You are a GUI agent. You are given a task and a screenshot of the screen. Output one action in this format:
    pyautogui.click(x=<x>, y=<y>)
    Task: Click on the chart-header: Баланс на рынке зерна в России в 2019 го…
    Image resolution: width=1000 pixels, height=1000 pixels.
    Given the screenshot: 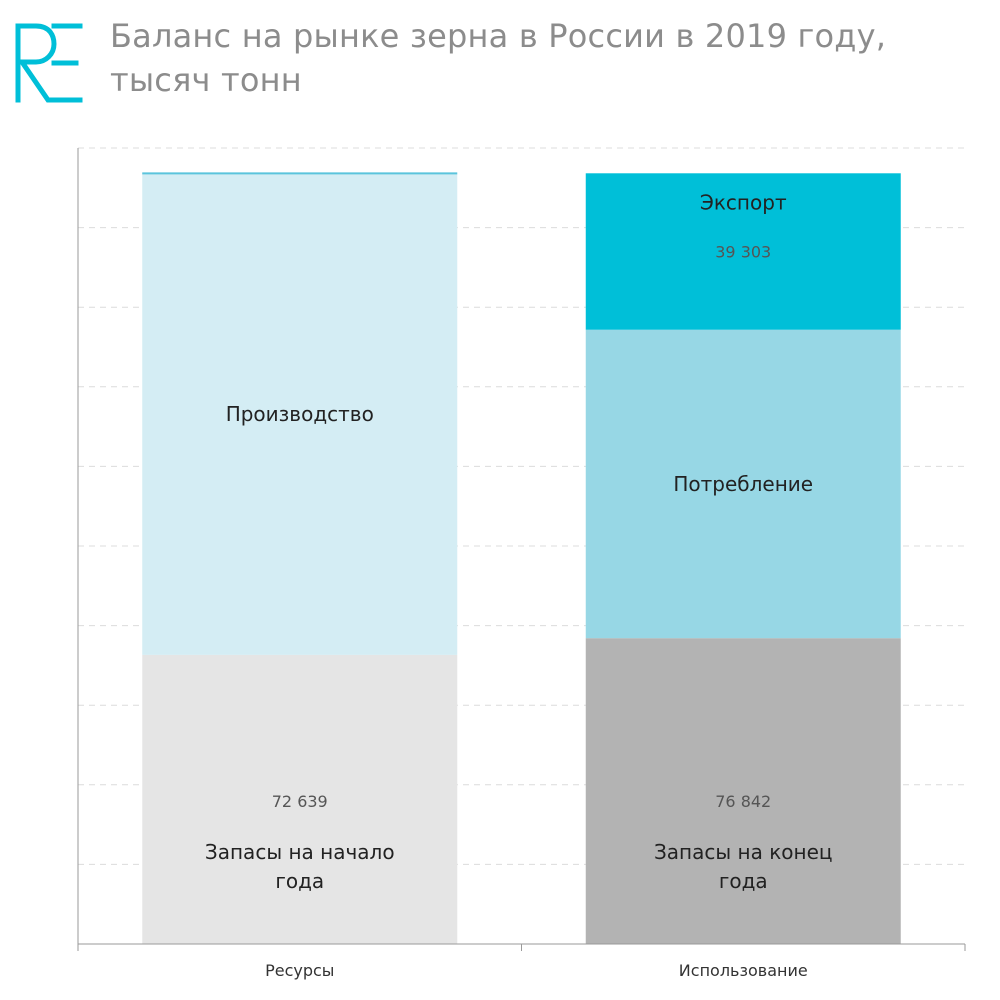 What is the action you would take?
    pyautogui.click(x=500, y=60)
    